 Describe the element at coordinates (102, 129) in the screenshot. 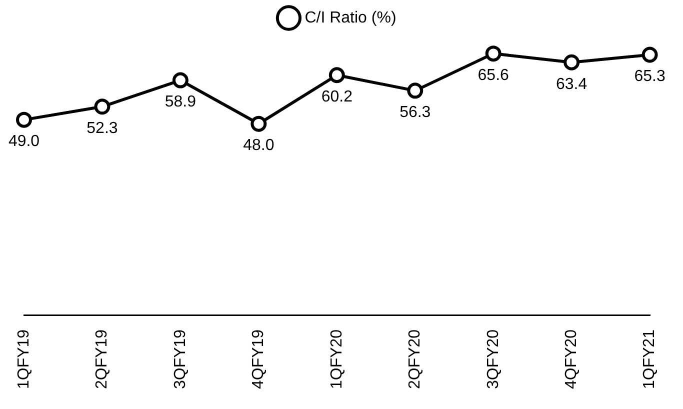

I see `data-label: 52.3` at that location.